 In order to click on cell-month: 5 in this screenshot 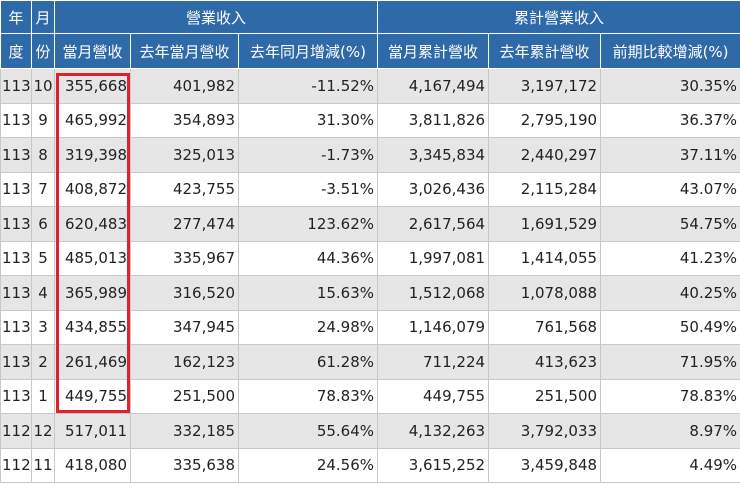, I will do `click(43, 258)`.